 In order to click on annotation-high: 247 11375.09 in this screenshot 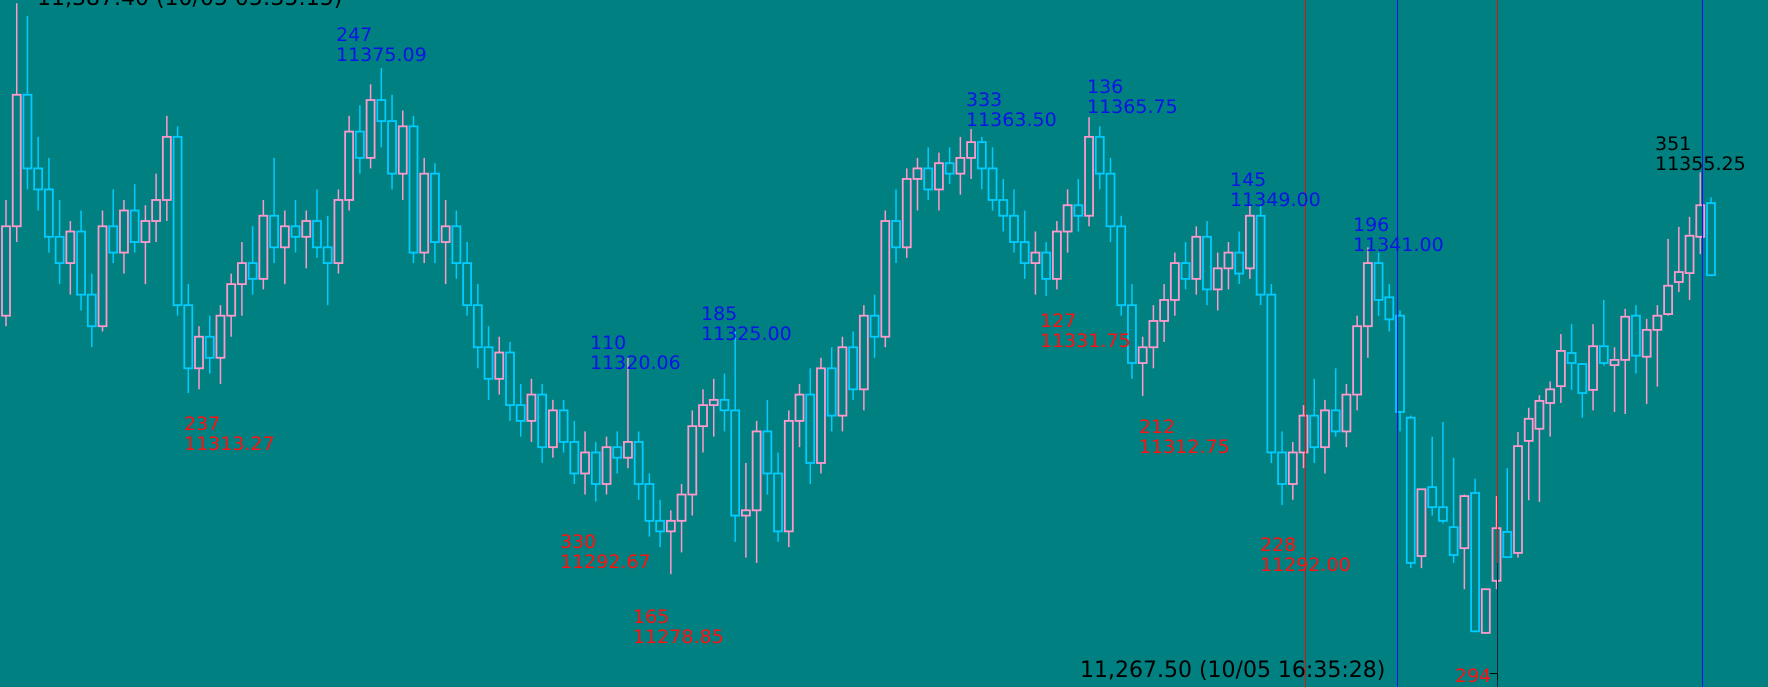, I will do `click(381, 45)`.